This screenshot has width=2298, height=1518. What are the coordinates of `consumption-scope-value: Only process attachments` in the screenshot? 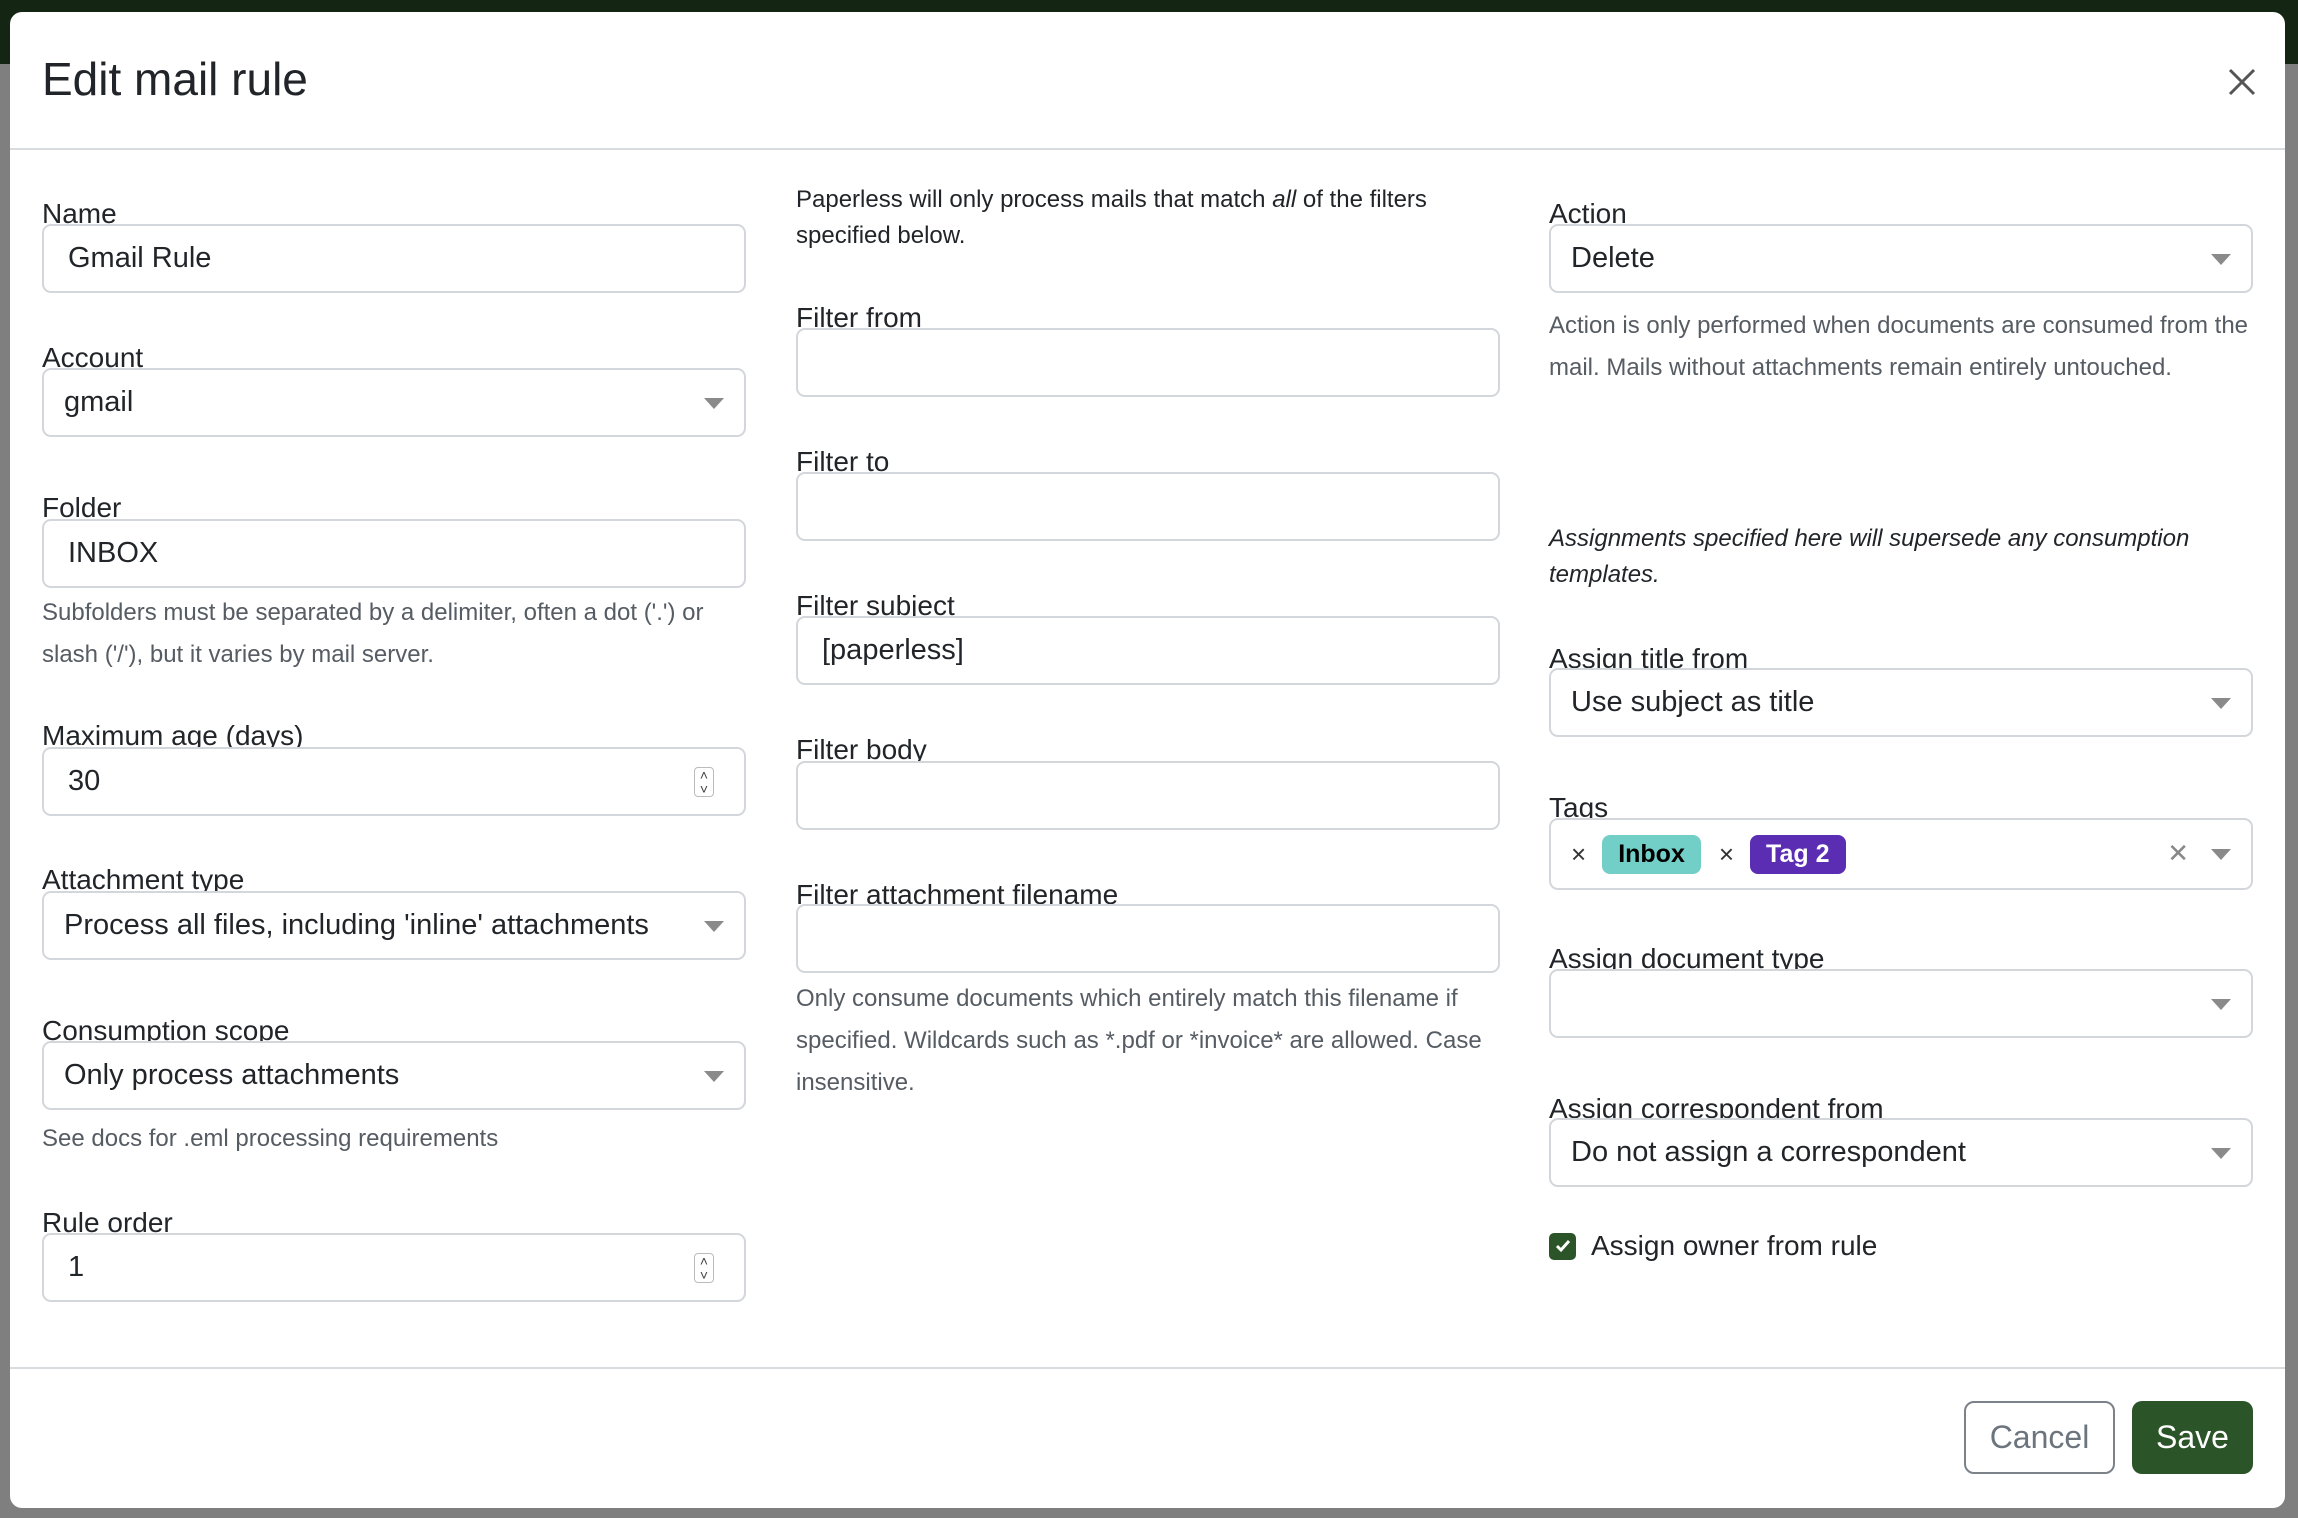 It's located at (232, 1075).